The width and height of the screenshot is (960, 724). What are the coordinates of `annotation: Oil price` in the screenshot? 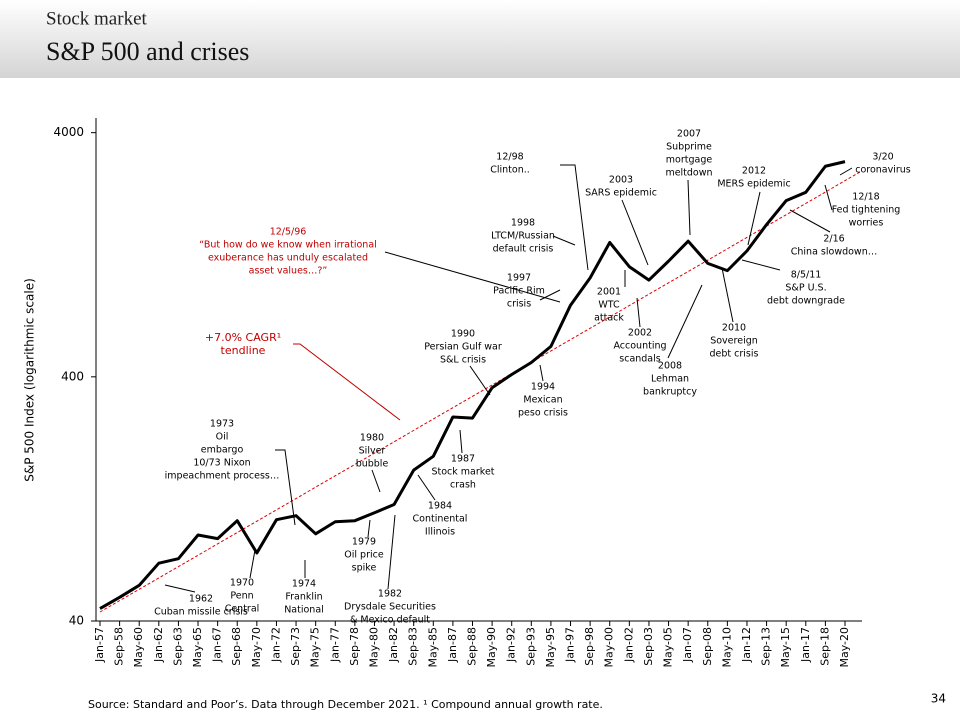 It's located at (364, 555).